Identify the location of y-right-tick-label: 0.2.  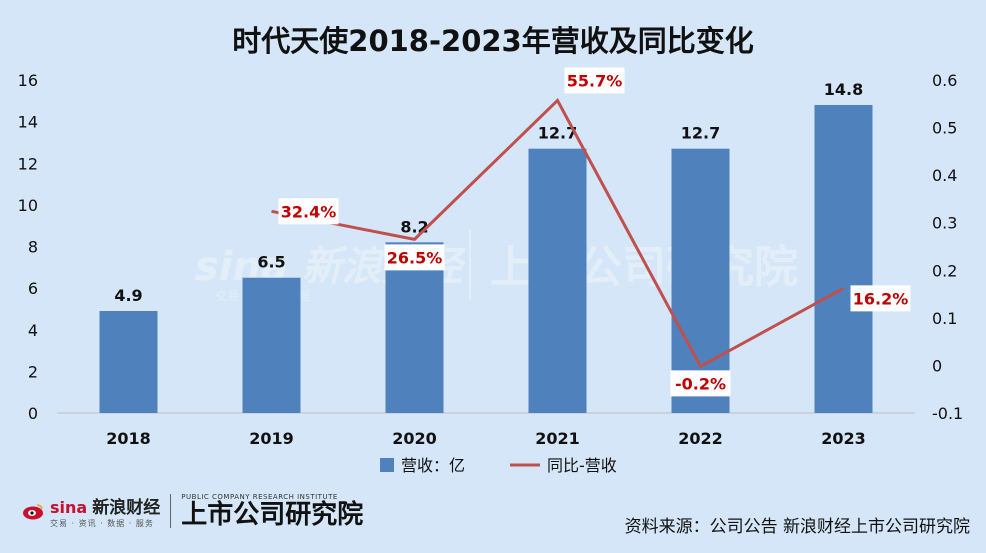
(944, 270).